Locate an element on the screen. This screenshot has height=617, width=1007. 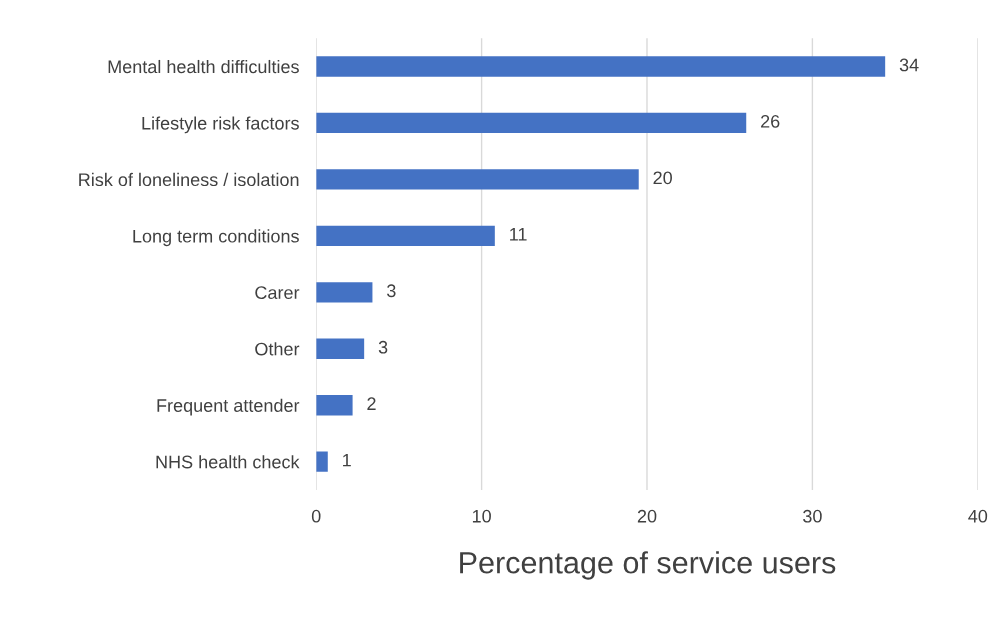
data-label: 26 is located at coordinates (770, 121).